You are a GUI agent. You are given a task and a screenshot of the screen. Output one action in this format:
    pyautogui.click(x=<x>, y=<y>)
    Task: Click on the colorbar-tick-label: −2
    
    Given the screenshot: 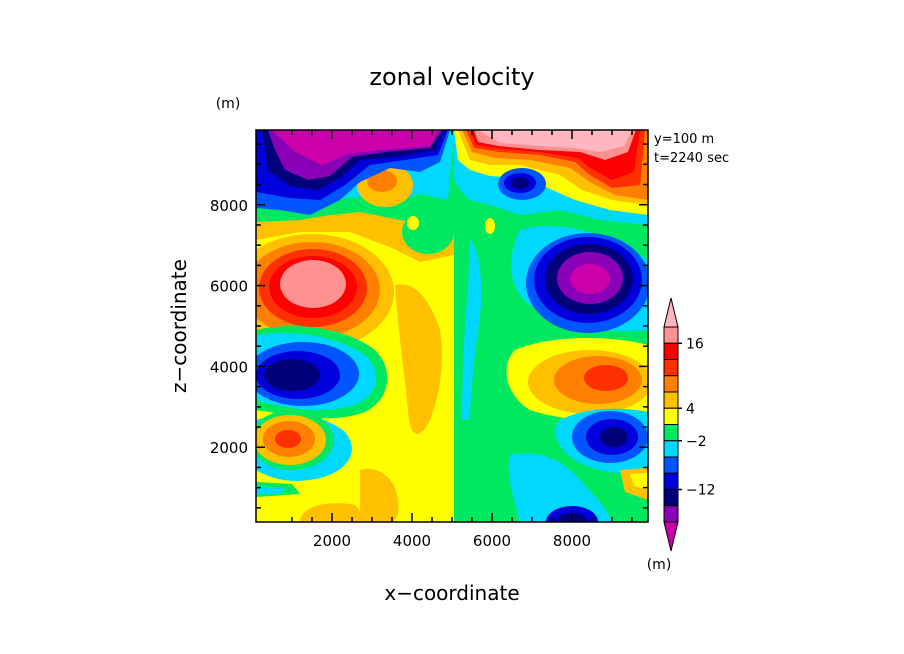 What is the action you would take?
    pyautogui.click(x=696, y=442)
    